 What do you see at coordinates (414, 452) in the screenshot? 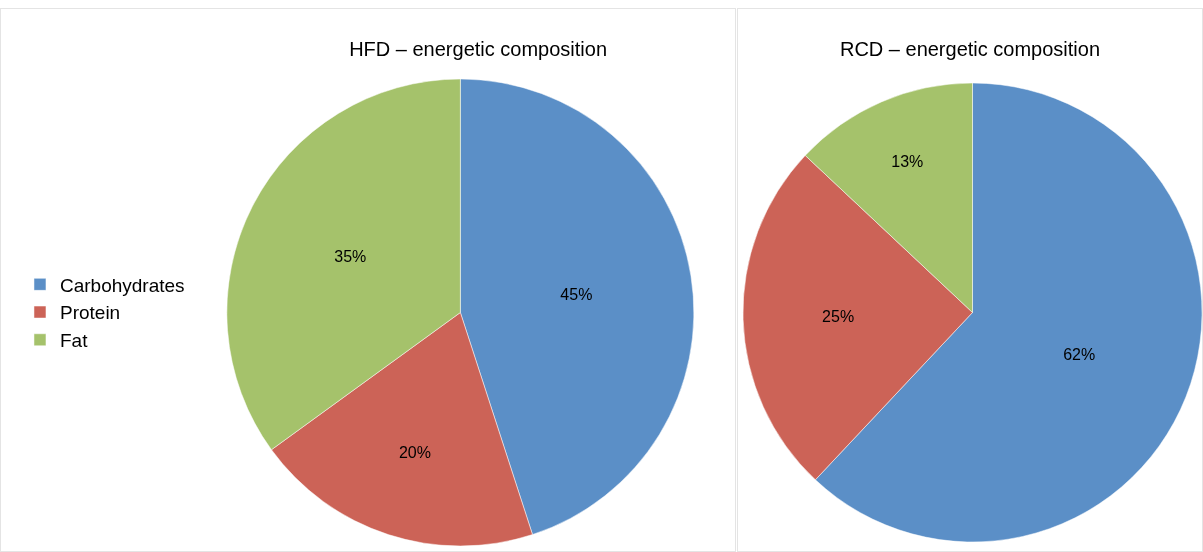
I see `data-label: 20%` at bounding box center [414, 452].